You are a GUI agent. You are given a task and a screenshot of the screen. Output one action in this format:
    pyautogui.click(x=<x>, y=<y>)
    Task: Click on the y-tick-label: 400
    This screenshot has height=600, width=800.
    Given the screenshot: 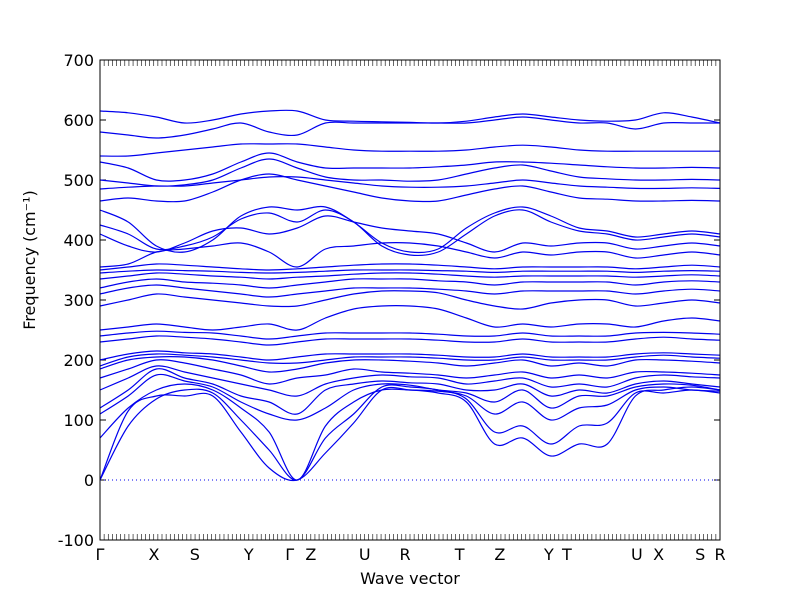 What is the action you would take?
    pyautogui.click(x=78, y=240)
    